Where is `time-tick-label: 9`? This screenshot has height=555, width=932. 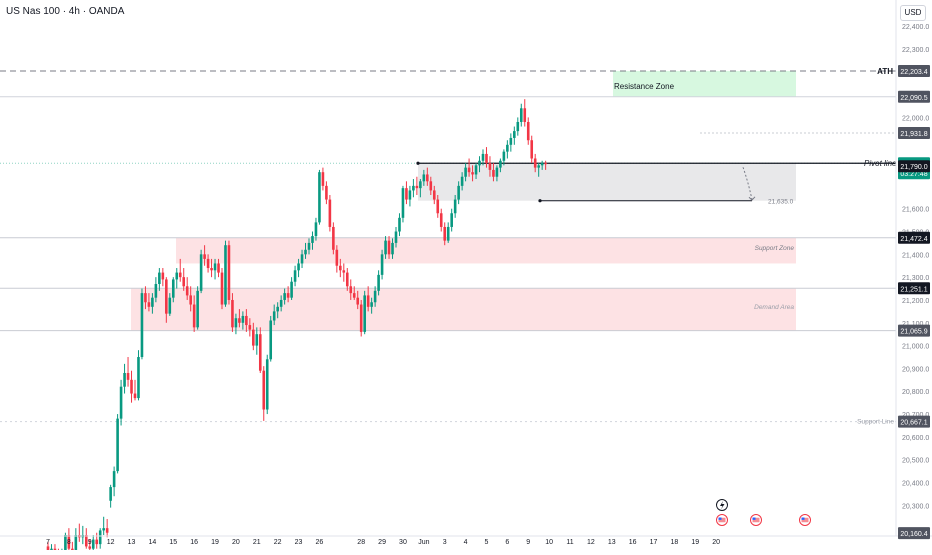 time-tick-label: 9 is located at coordinates (90, 542).